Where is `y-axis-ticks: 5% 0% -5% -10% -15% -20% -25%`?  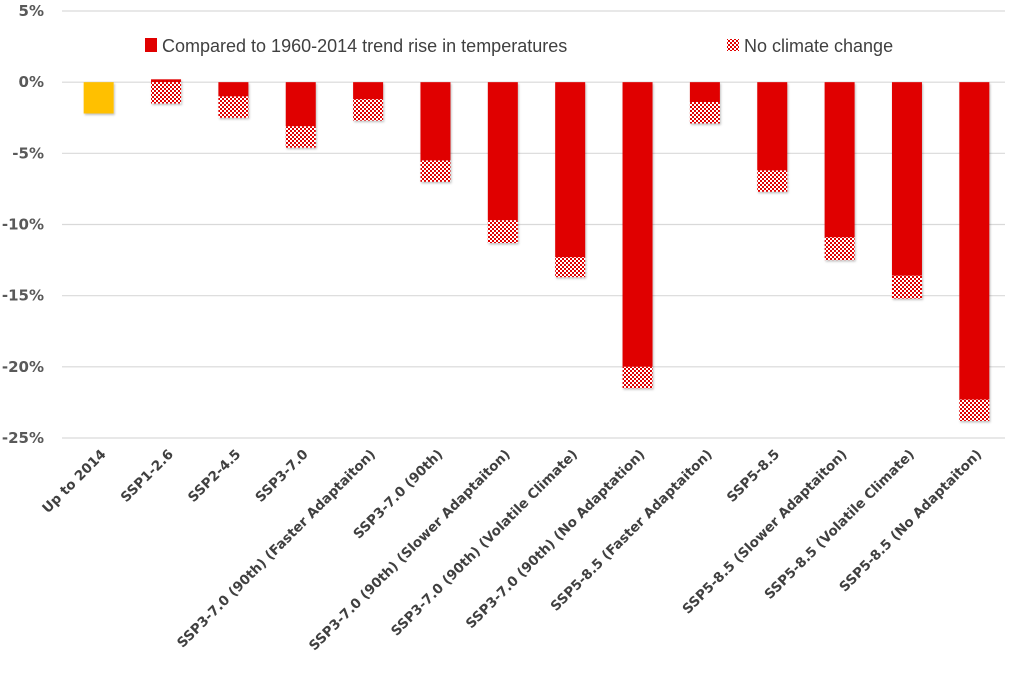 y-axis-ticks: 5% 0% -5% -10% -15% -20% -25% is located at coordinates (23, 224).